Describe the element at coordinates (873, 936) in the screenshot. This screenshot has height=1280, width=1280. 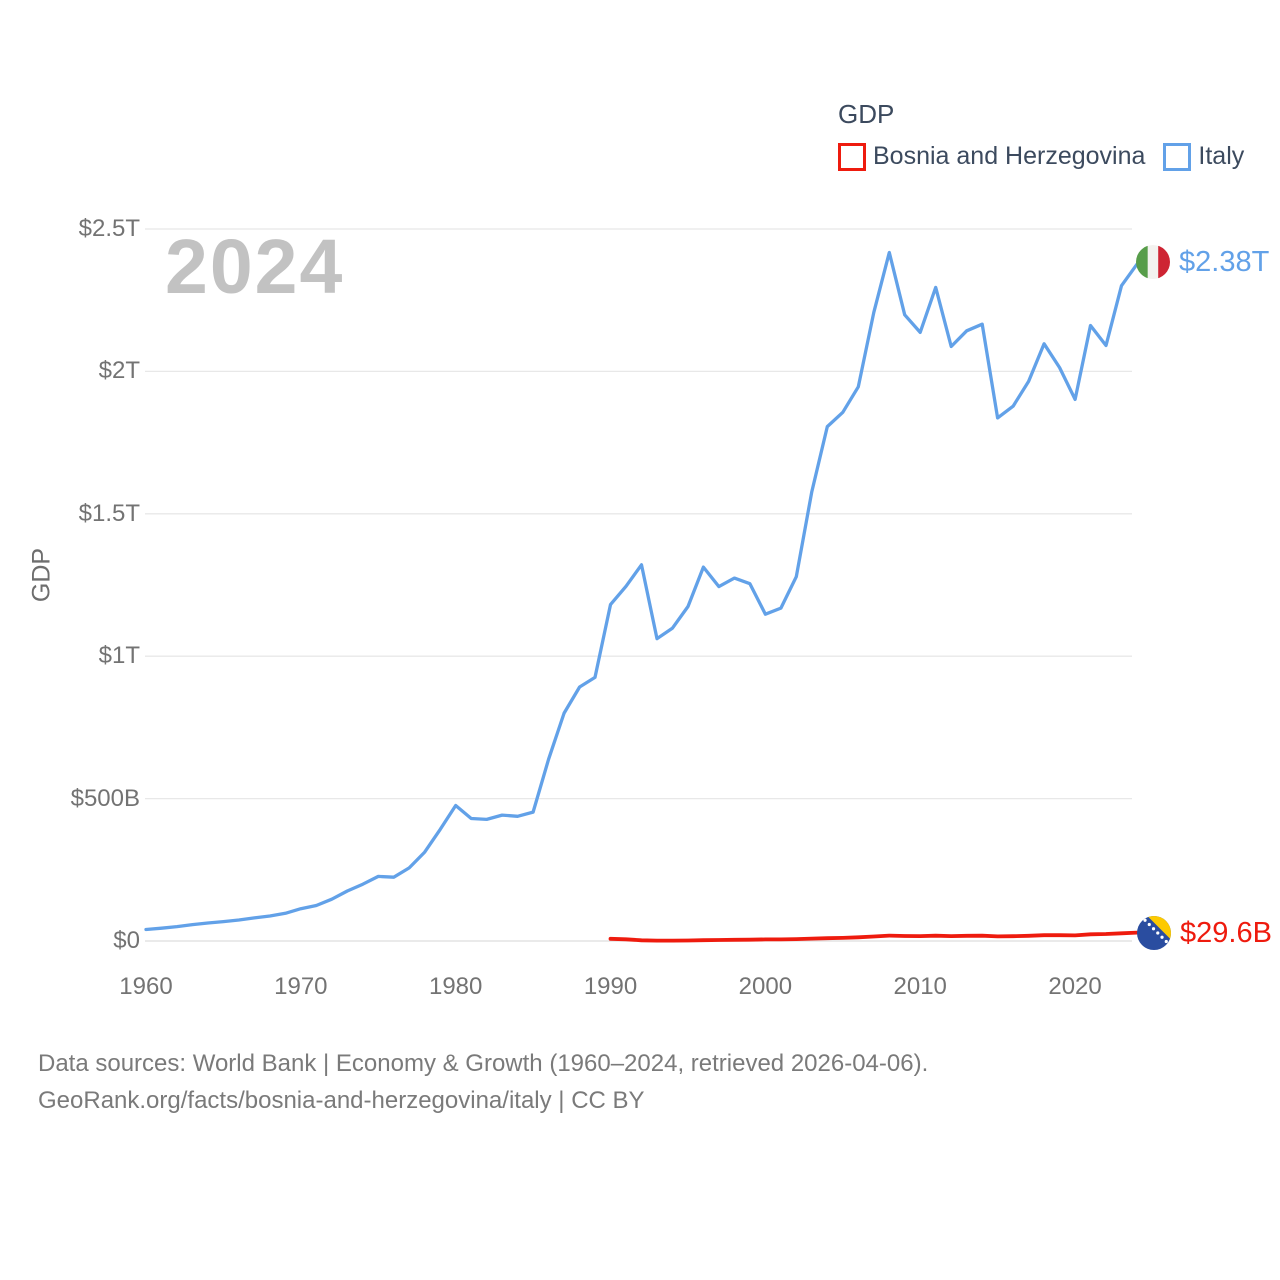
I see `series-line-bosnia-and-herzegovina` at that location.